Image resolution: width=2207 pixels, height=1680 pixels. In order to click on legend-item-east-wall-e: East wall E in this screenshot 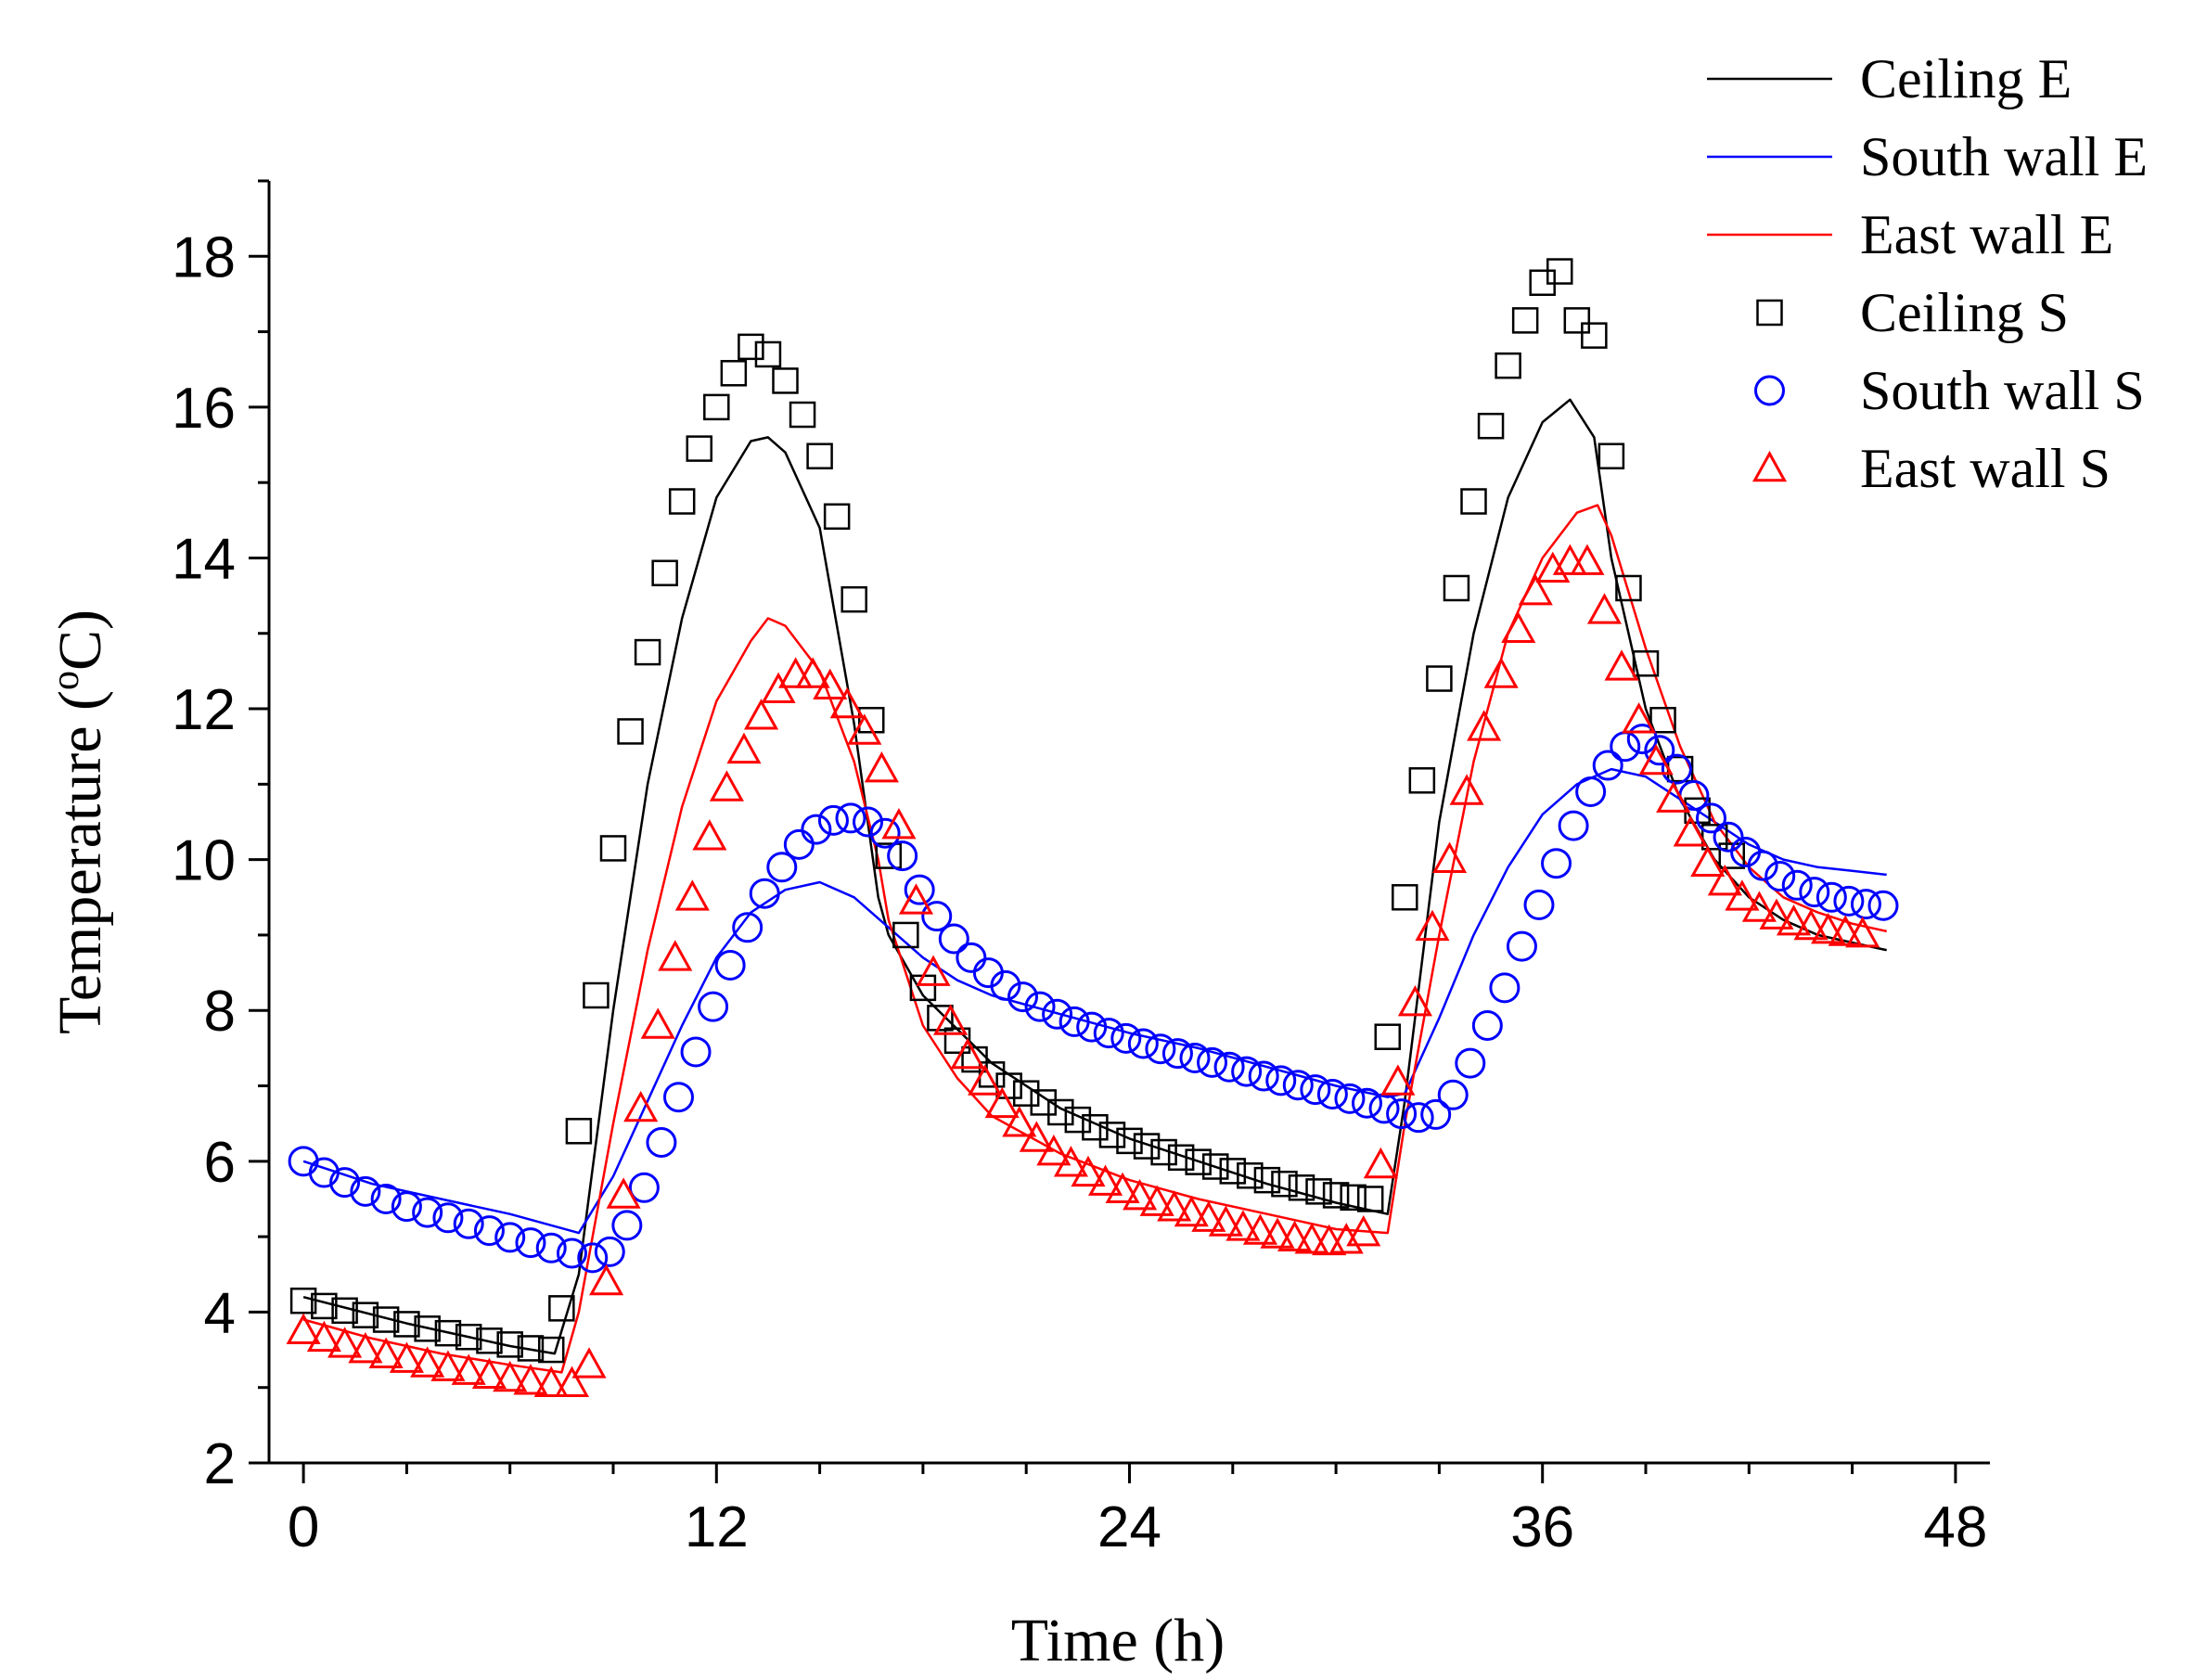, I will do `click(1910, 234)`.